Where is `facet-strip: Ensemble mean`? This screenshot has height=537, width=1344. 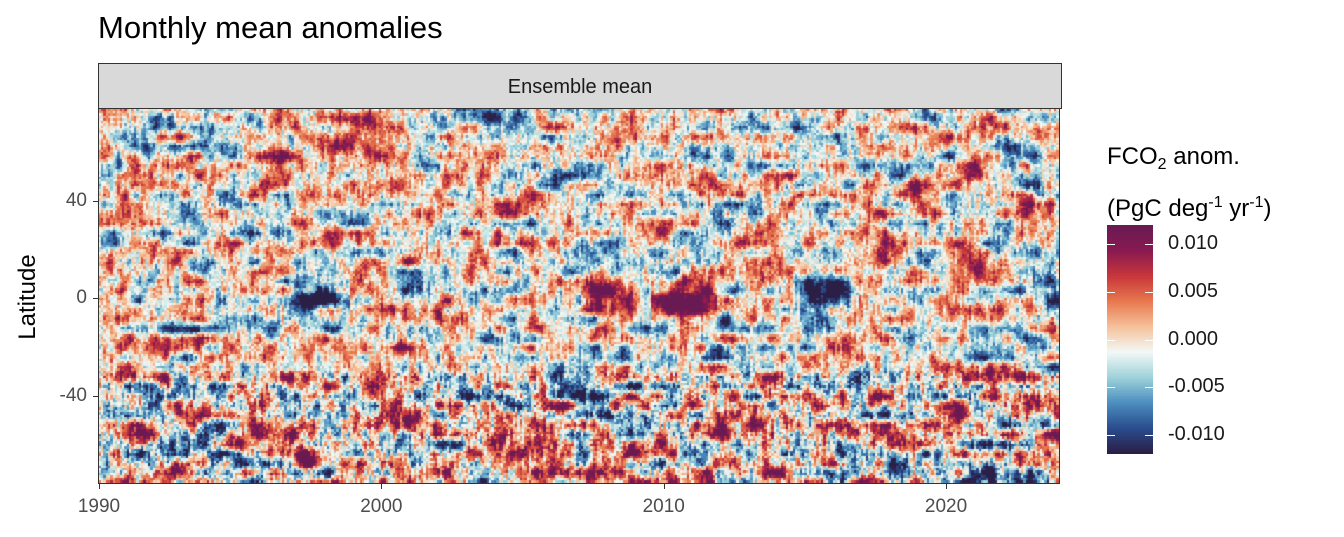 facet-strip: Ensemble mean is located at coordinates (580, 86).